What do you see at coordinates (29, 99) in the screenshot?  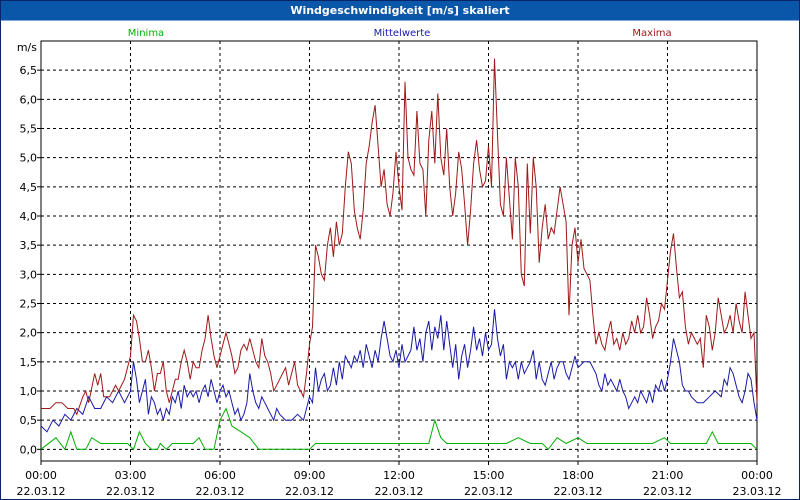 I see `y-tick-label: 6,0` at bounding box center [29, 99].